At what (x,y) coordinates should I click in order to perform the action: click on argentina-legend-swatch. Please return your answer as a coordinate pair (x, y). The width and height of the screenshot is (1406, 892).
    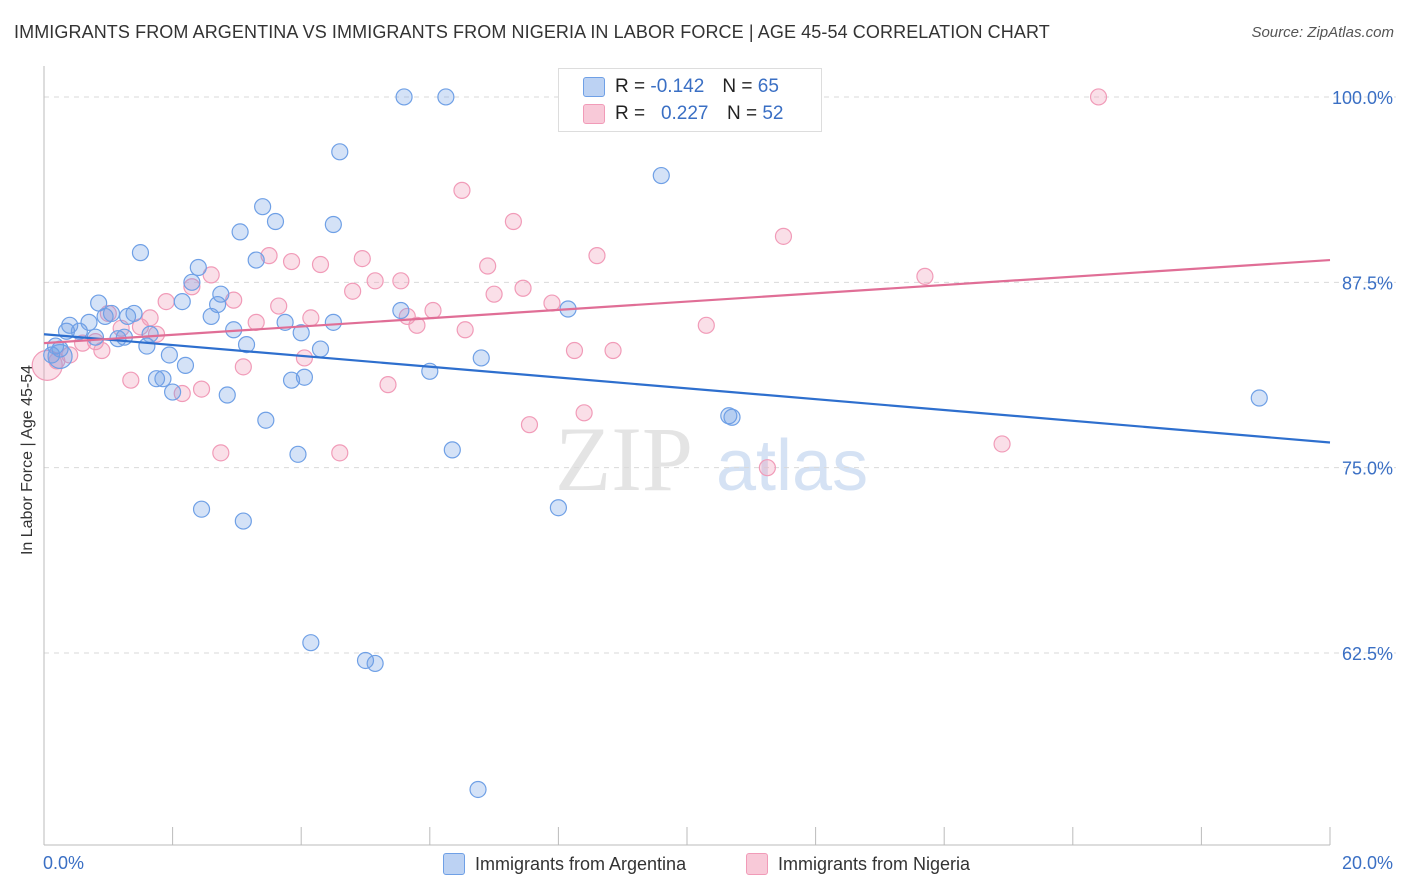
    Looking at the image, I should click on (454, 864).